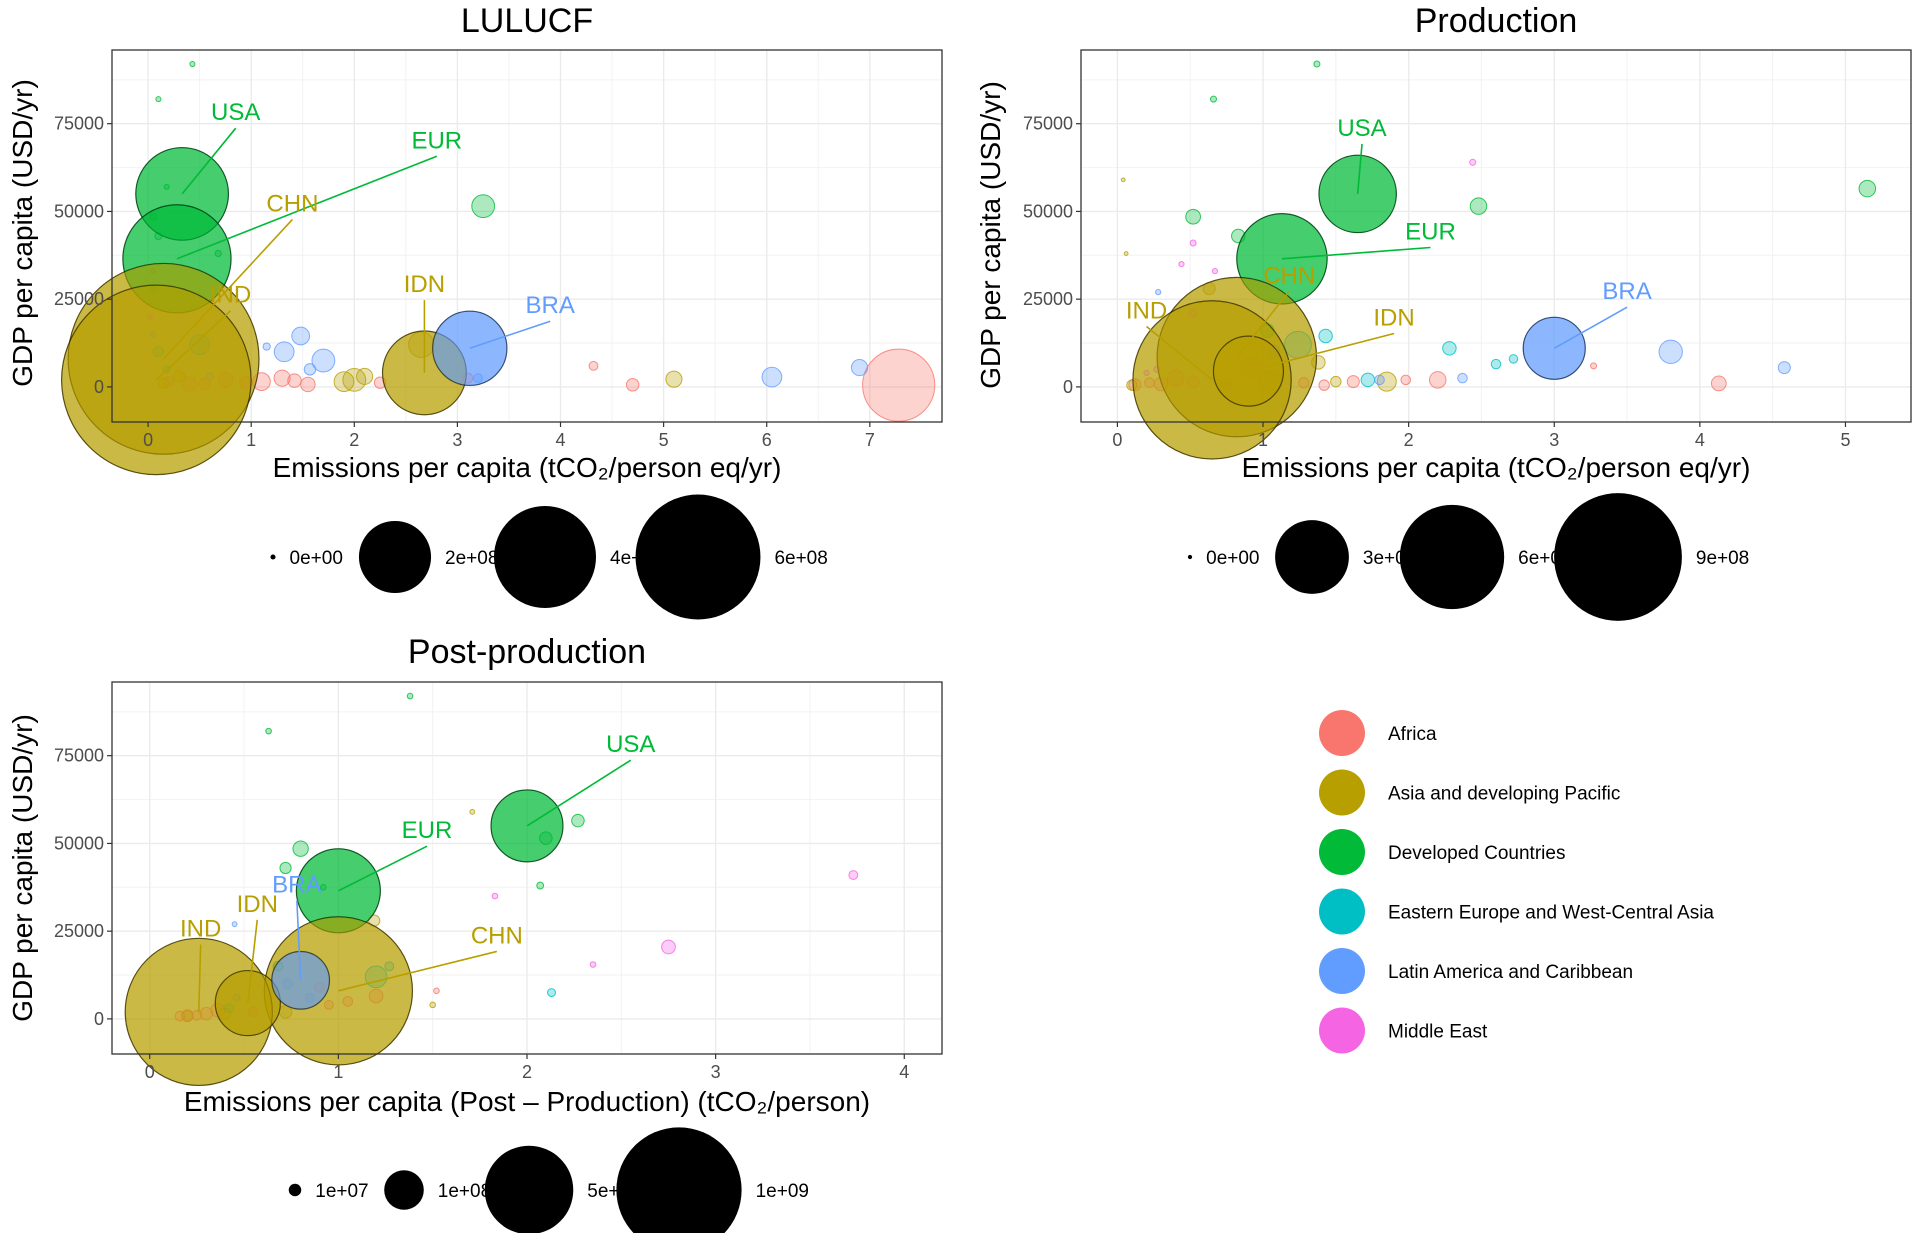 The image size is (1917, 1233). I want to click on x-tick-label: 1, so click(338, 1072).